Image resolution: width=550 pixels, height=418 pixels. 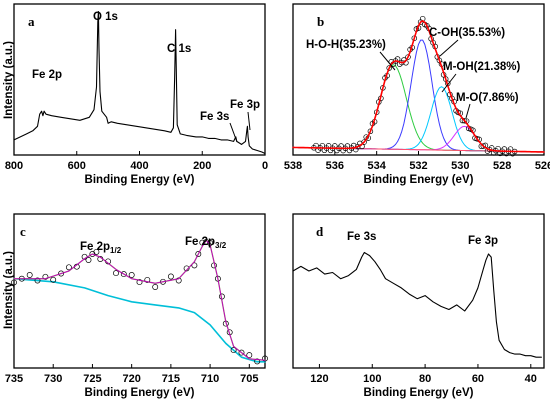 I want to click on annotation-subscript: 3/2, so click(x=221, y=245).